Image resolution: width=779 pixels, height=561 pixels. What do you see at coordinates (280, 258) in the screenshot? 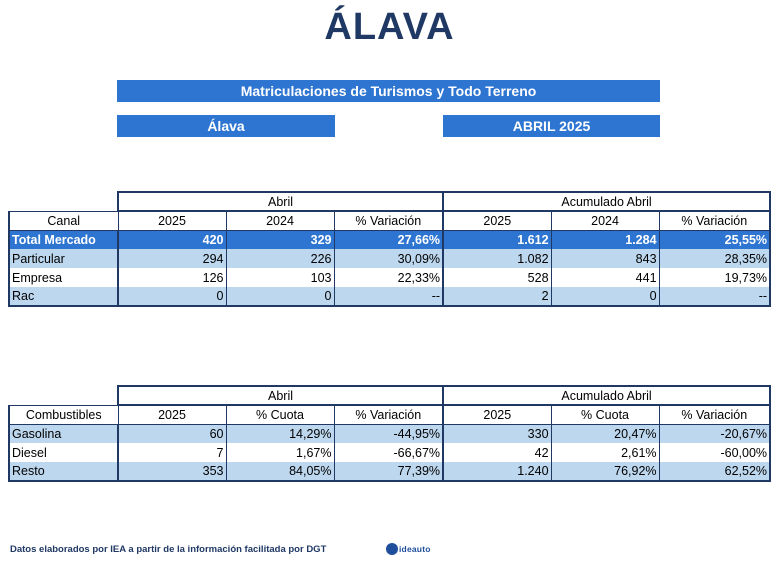
I see `table-cell: 226` at bounding box center [280, 258].